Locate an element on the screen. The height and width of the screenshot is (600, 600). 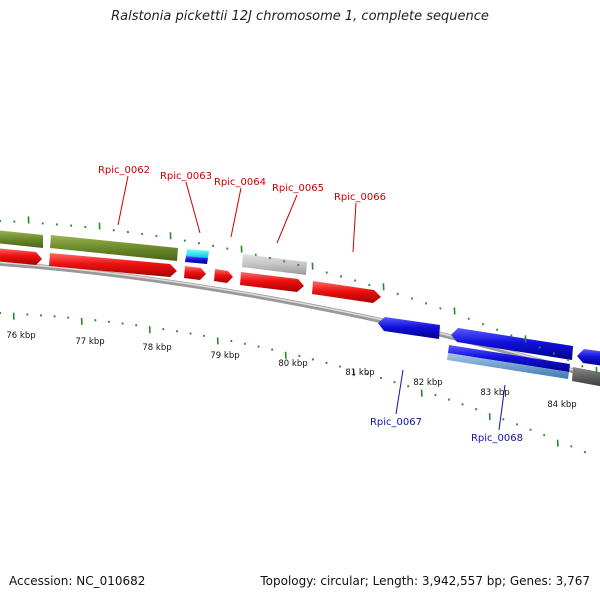
gene-segment-reverse-blue is located at coordinates (509, 358).